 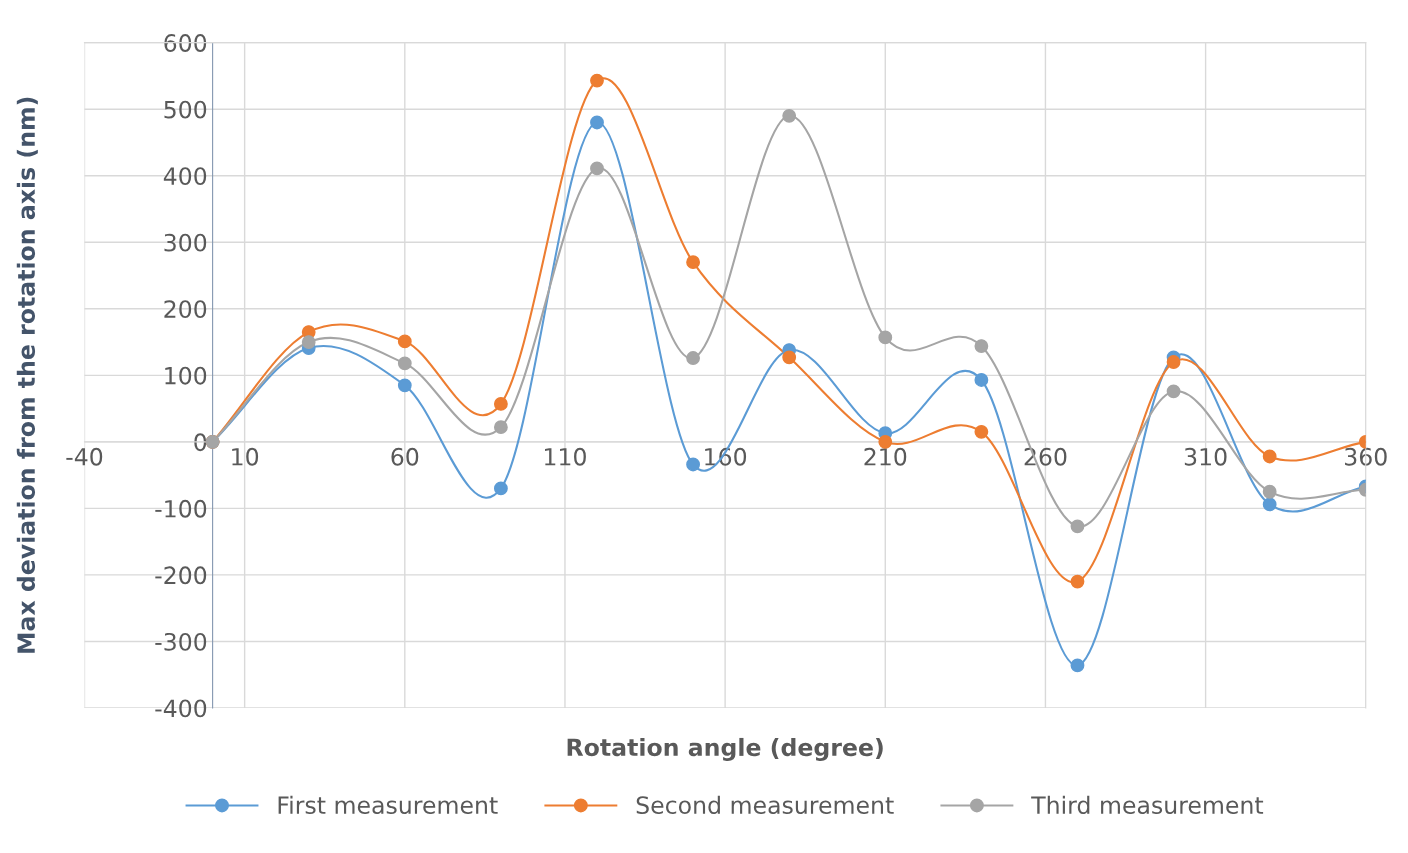 What do you see at coordinates (388, 805) in the screenshot?
I see `legend-label: First measurement` at bounding box center [388, 805].